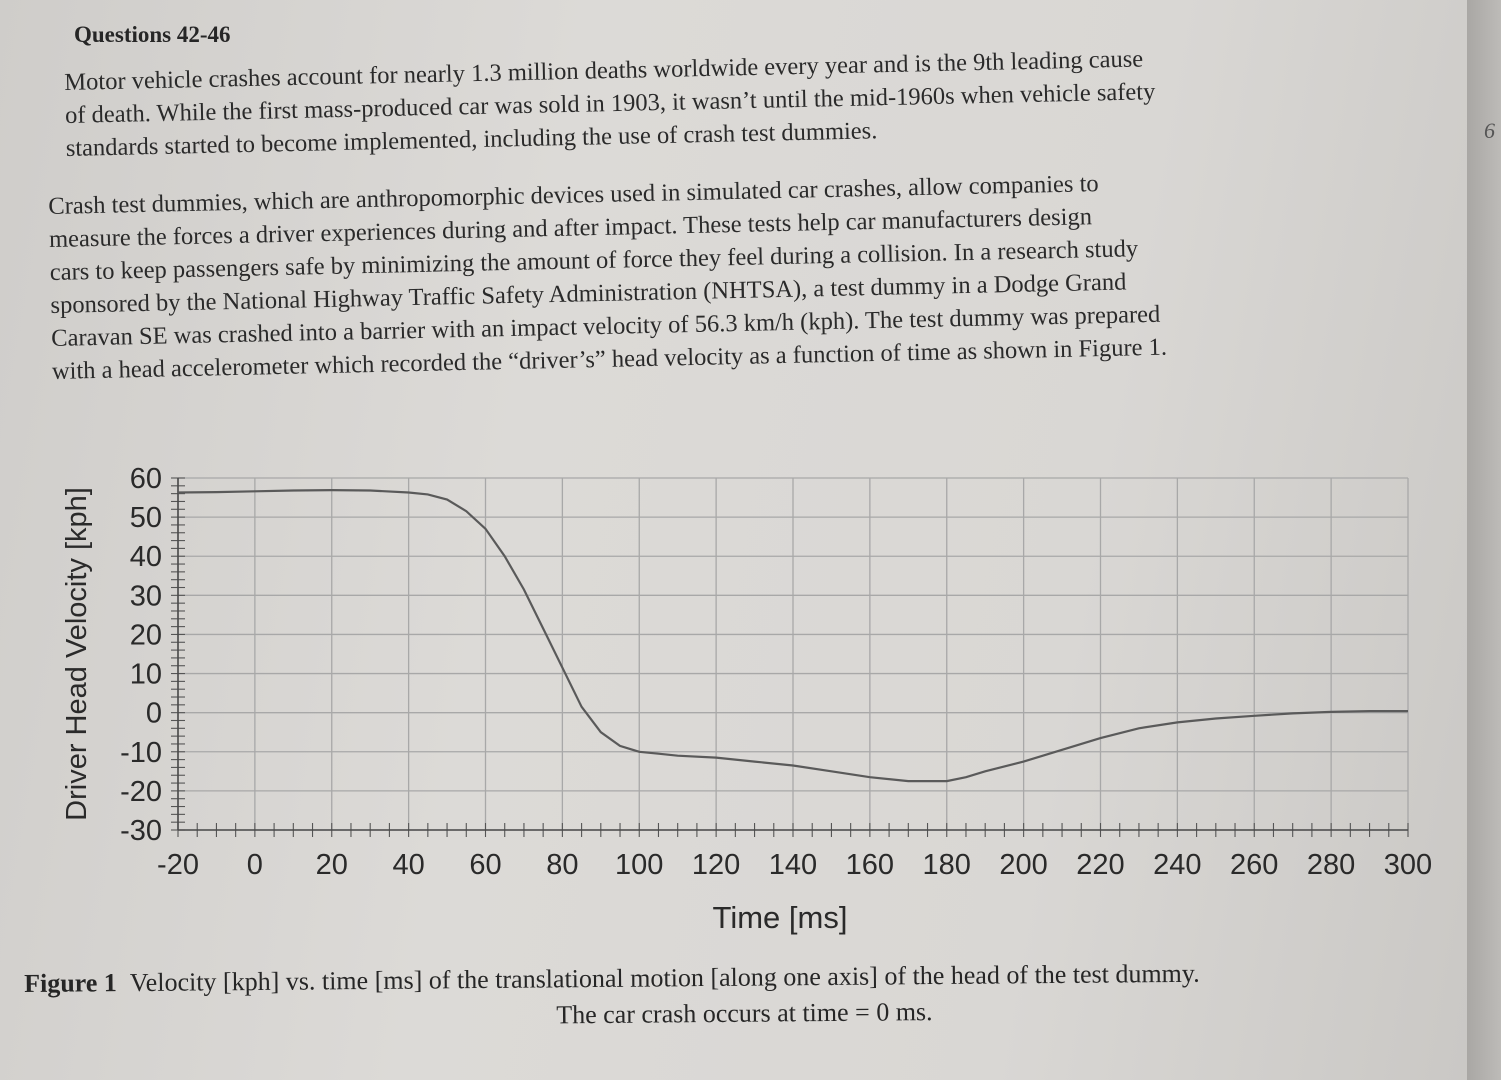 Image resolution: width=1501 pixels, height=1080 pixels. Describe the element at coordinates (77, 654) in the screenshot. I see `y-axis-label: Driver Head Velocity [kph]` at that location.